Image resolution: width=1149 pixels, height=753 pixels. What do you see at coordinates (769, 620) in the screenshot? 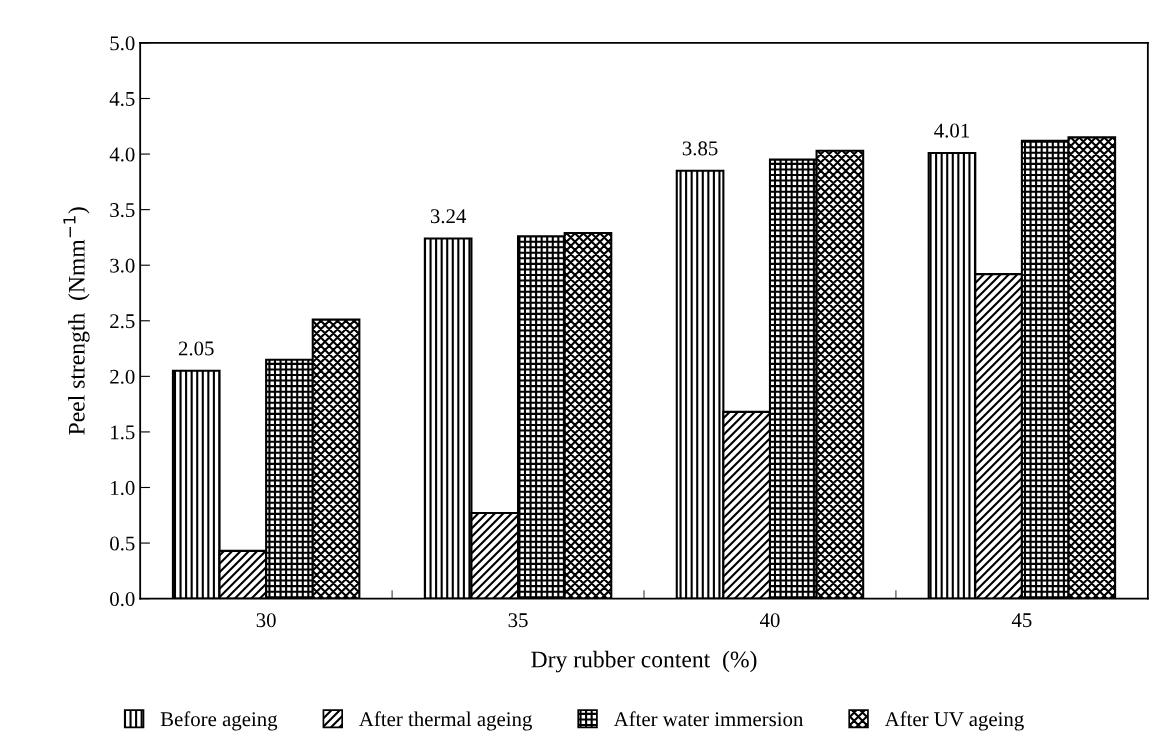
I see `x-tick-label: 40` at bounding box center [769, 620].